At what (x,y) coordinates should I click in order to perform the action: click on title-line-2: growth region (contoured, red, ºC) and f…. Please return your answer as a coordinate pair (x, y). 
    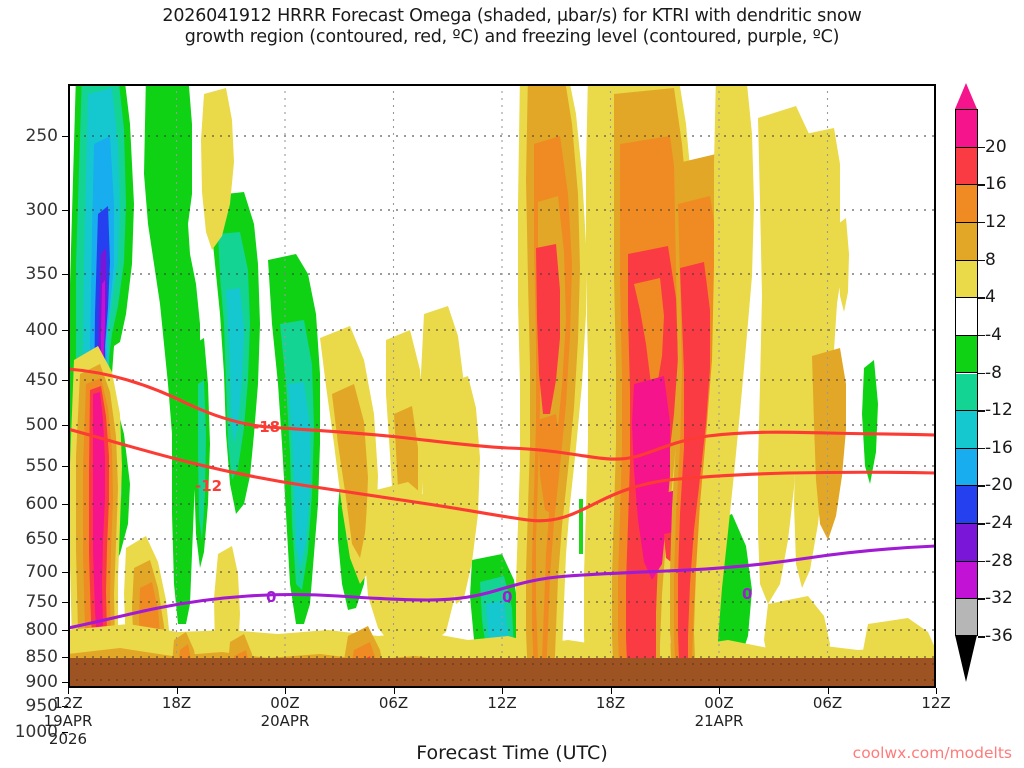
    Looking at the image, I should click on (512, 37).